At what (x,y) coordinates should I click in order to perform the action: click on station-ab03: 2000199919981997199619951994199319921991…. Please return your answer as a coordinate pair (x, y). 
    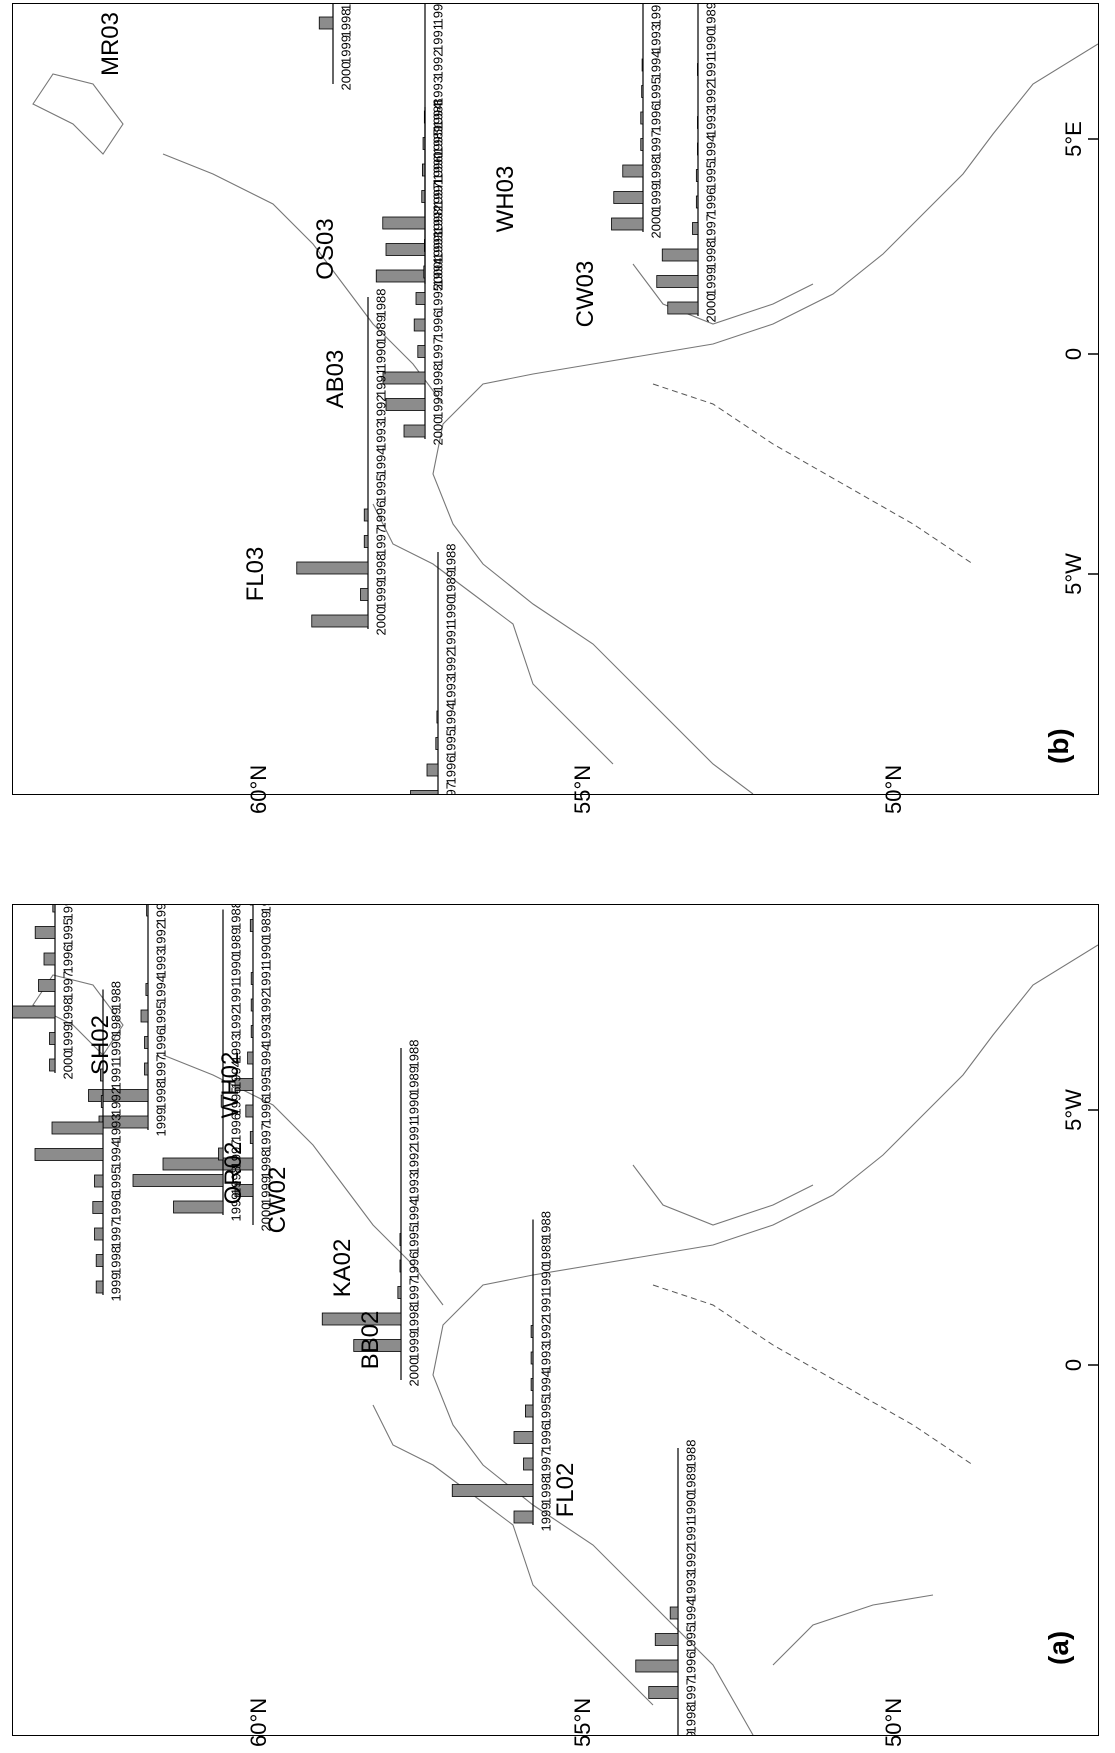
    Looking at the image, I should click on (383, 272).